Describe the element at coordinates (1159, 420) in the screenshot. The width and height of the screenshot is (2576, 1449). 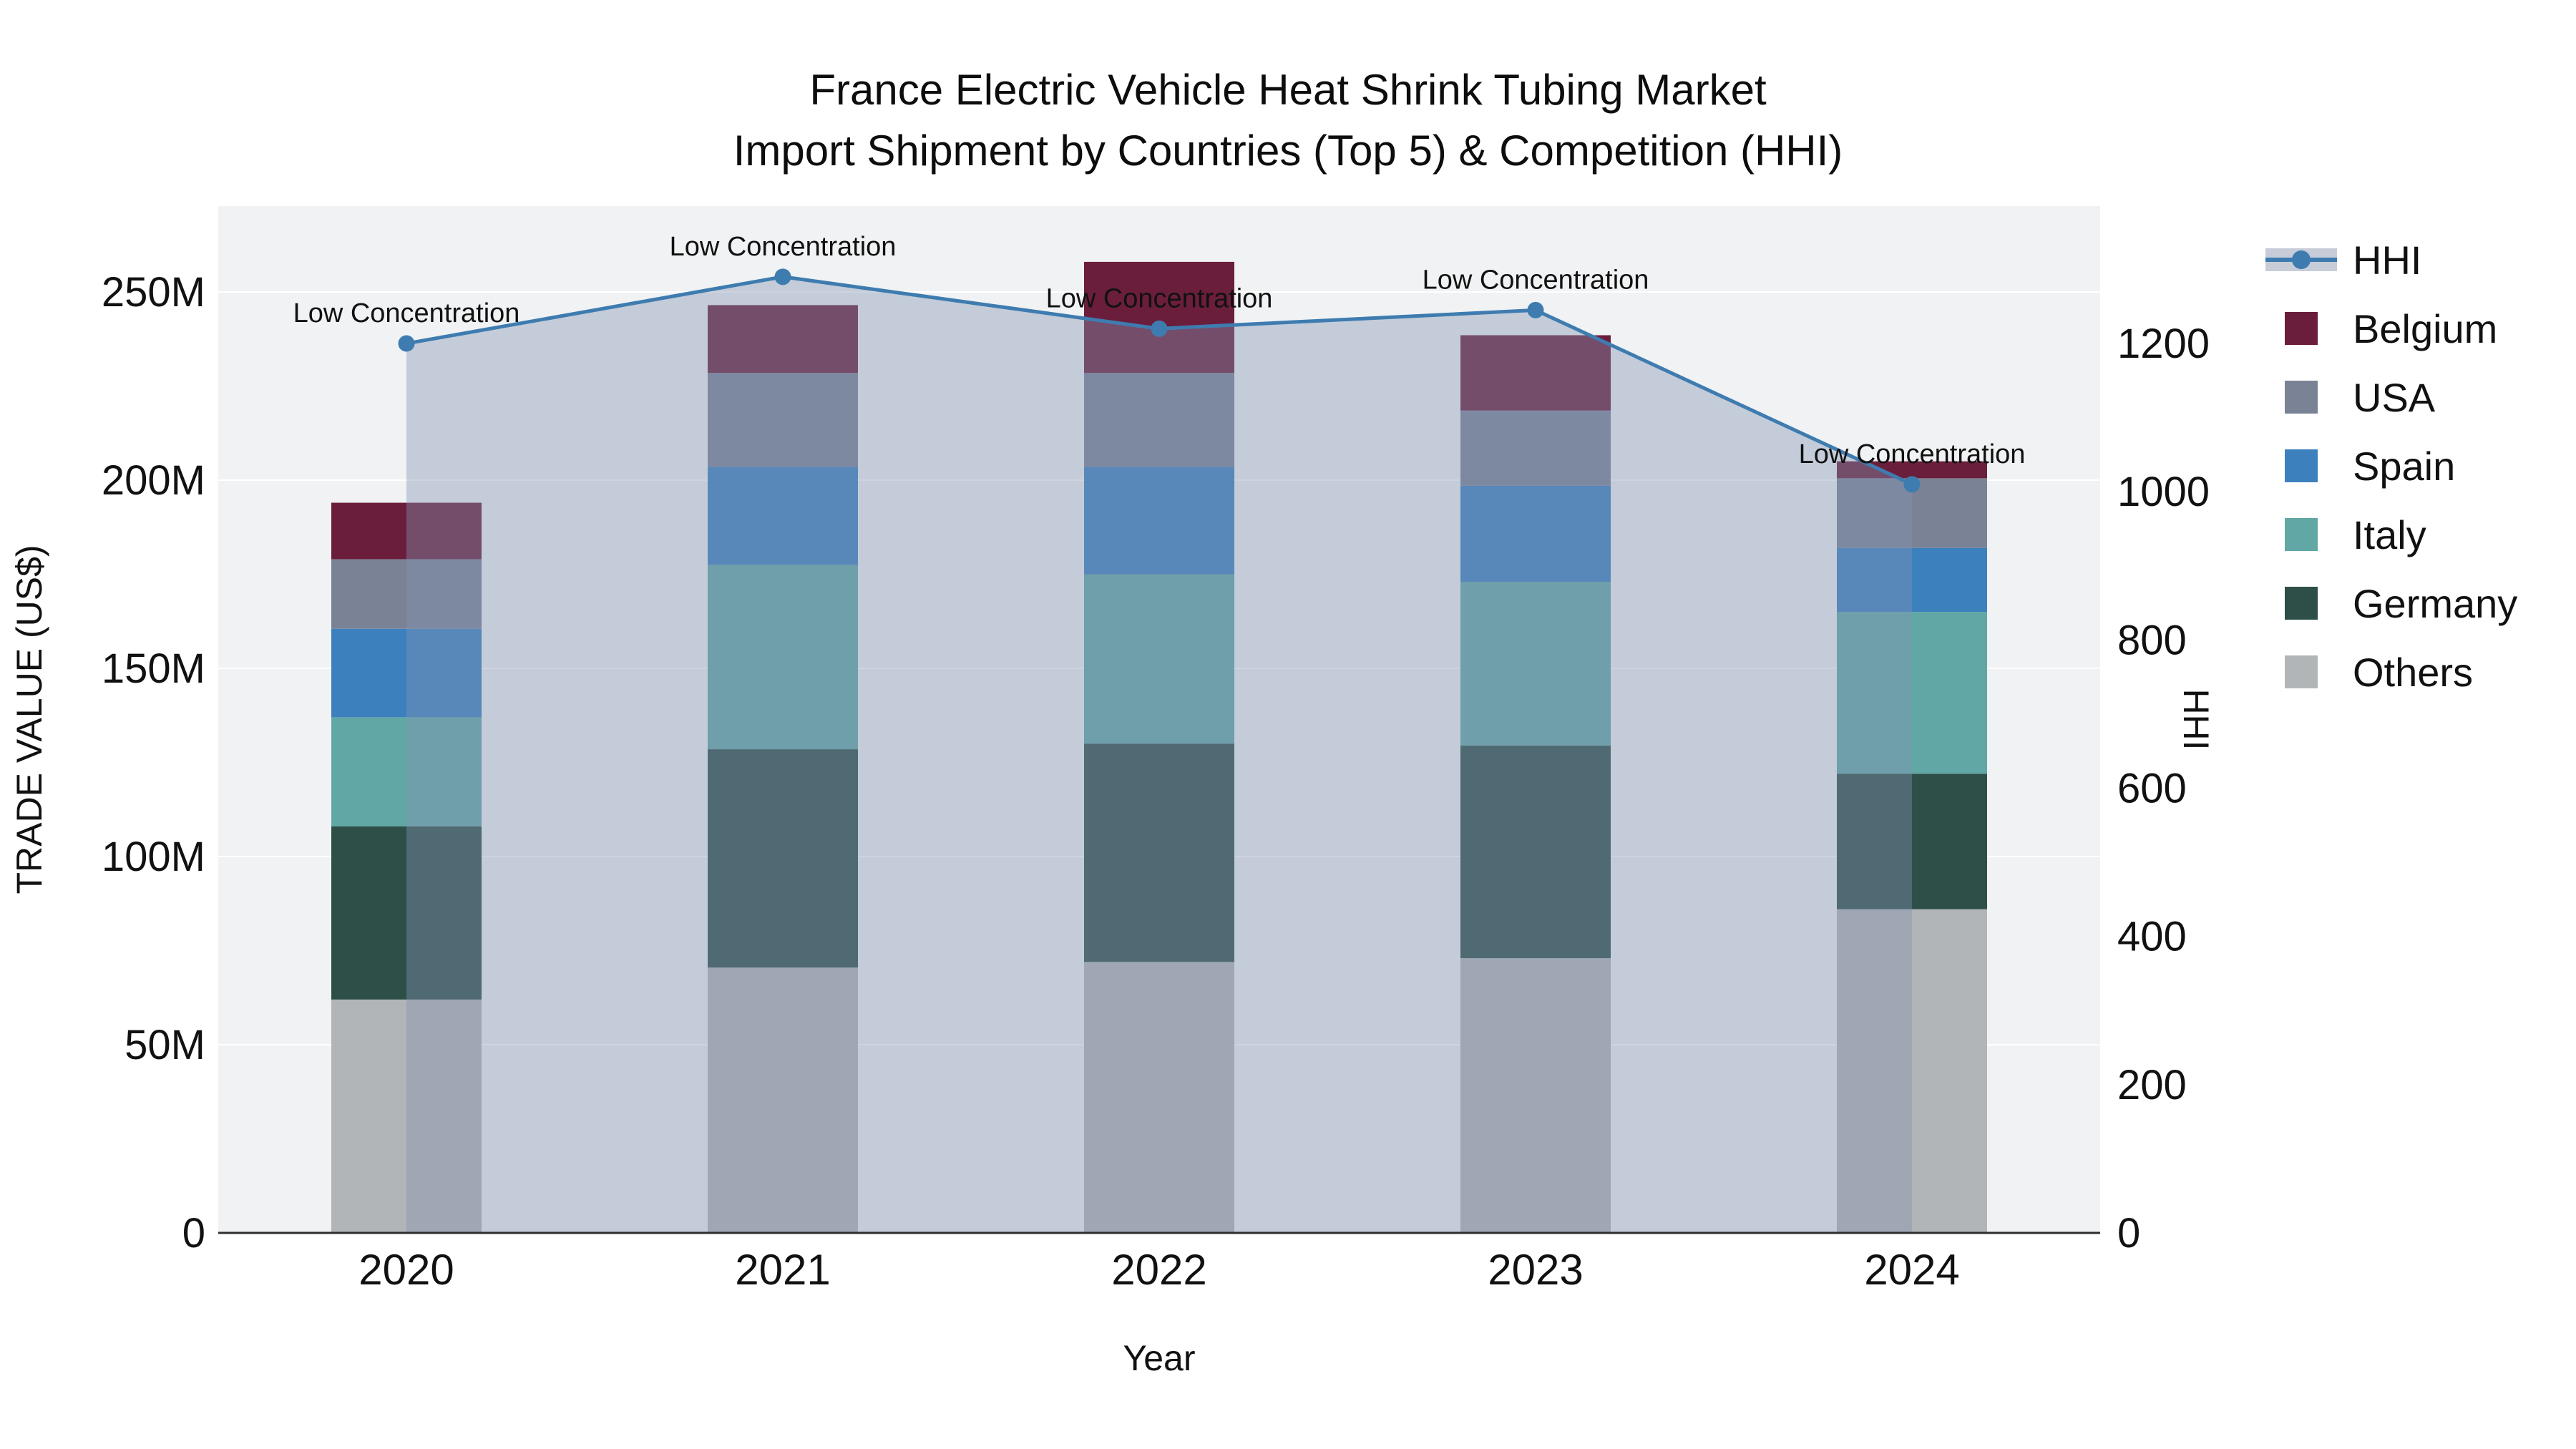
I see `bar-segment-usa-2022` at that location.